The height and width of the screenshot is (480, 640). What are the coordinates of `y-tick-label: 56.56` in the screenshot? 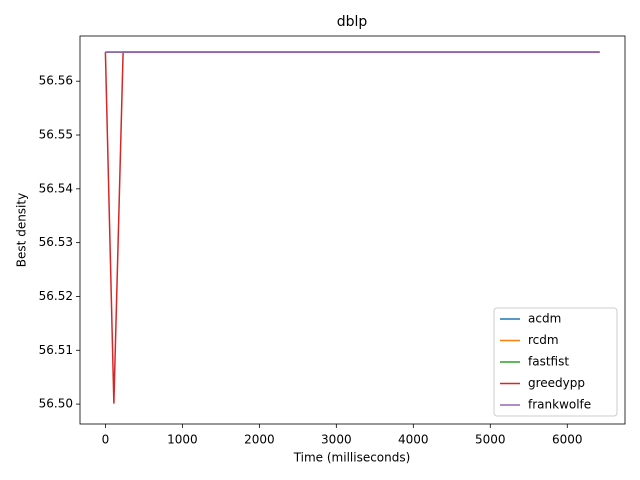 It's located at (56, 81).